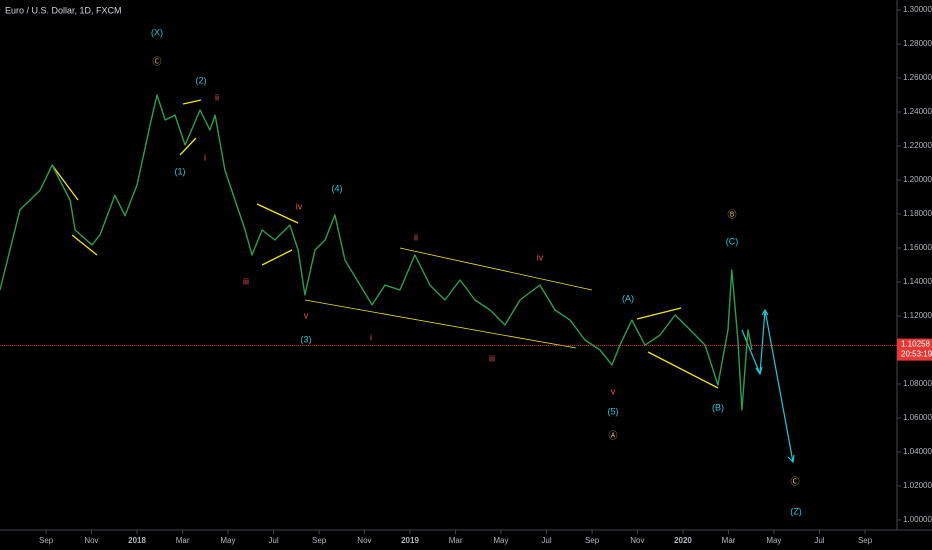 The width and height of the screenshot is (932, 550). What do you see at coordinates (917, 485) in the screenshot?
I see `y-tick-label: 1.02000` at bounding box center [917, 485].